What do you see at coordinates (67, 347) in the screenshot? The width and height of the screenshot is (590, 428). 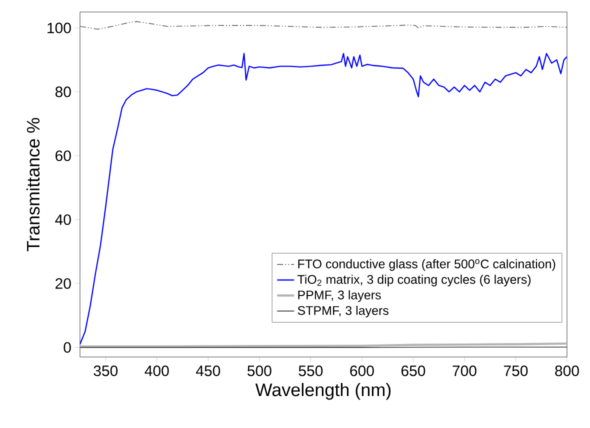 I see `y-tick-label: 0` at bounding box center [67, 347].